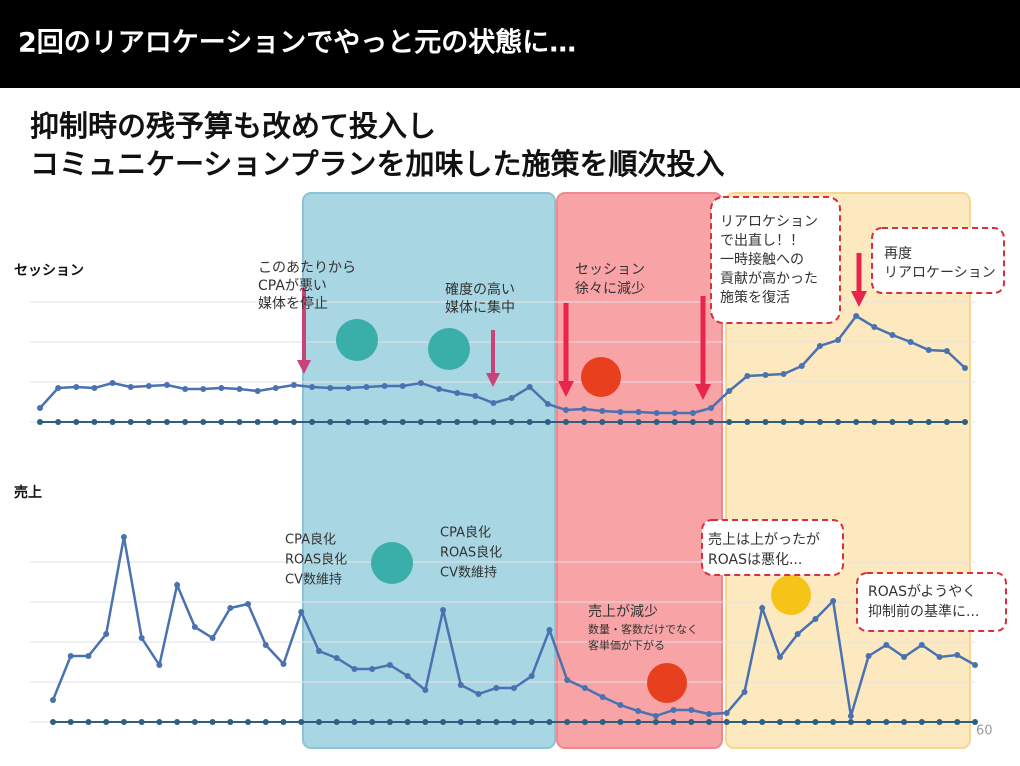 The height and width of the screenshot is (766, 1020). Describe the element at coordinates (510, 44) in the screenshot. I see `header-bar` at that location.